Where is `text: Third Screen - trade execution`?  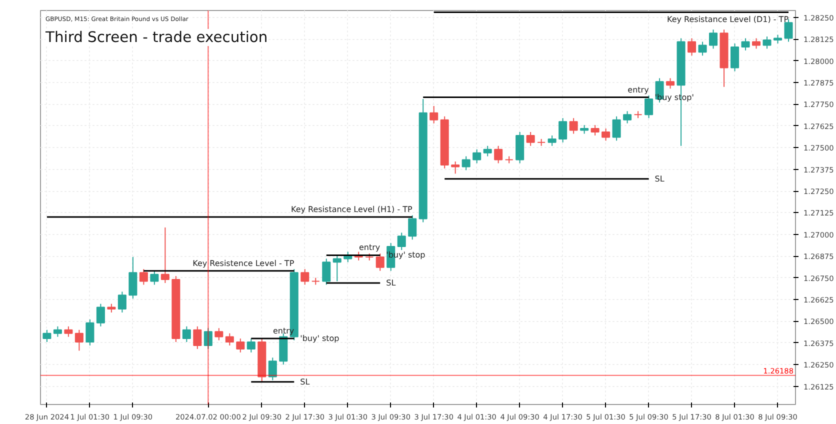 text: Third Screen - trade execution is located at coordinates (156, 37).